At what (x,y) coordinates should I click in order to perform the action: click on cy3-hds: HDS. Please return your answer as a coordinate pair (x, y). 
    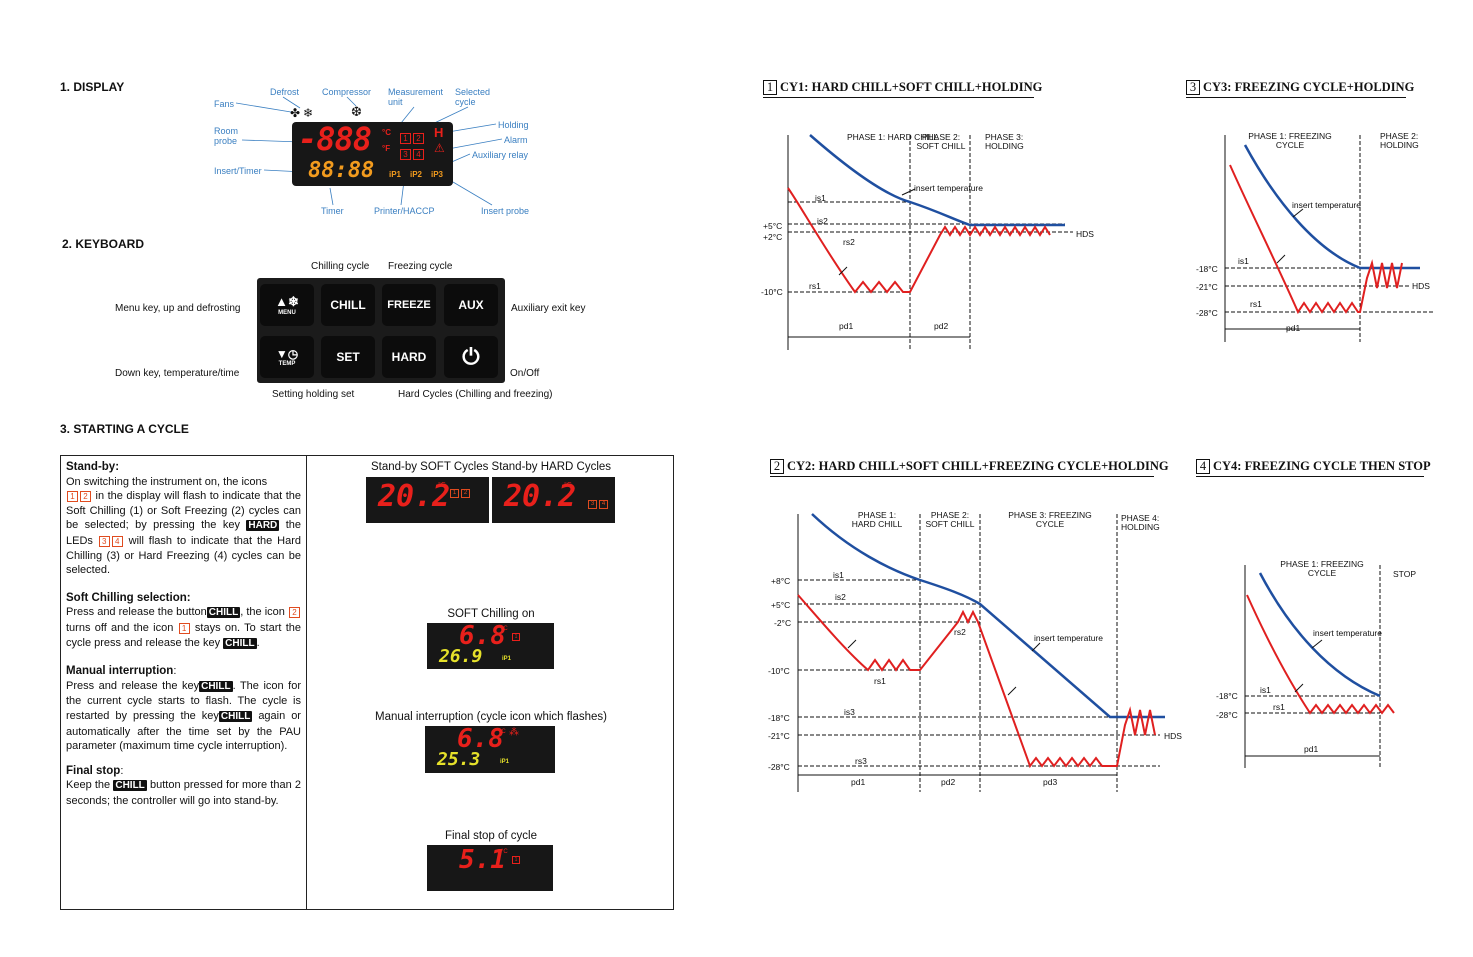
    Looking at the image, I should click on (1421, 286).